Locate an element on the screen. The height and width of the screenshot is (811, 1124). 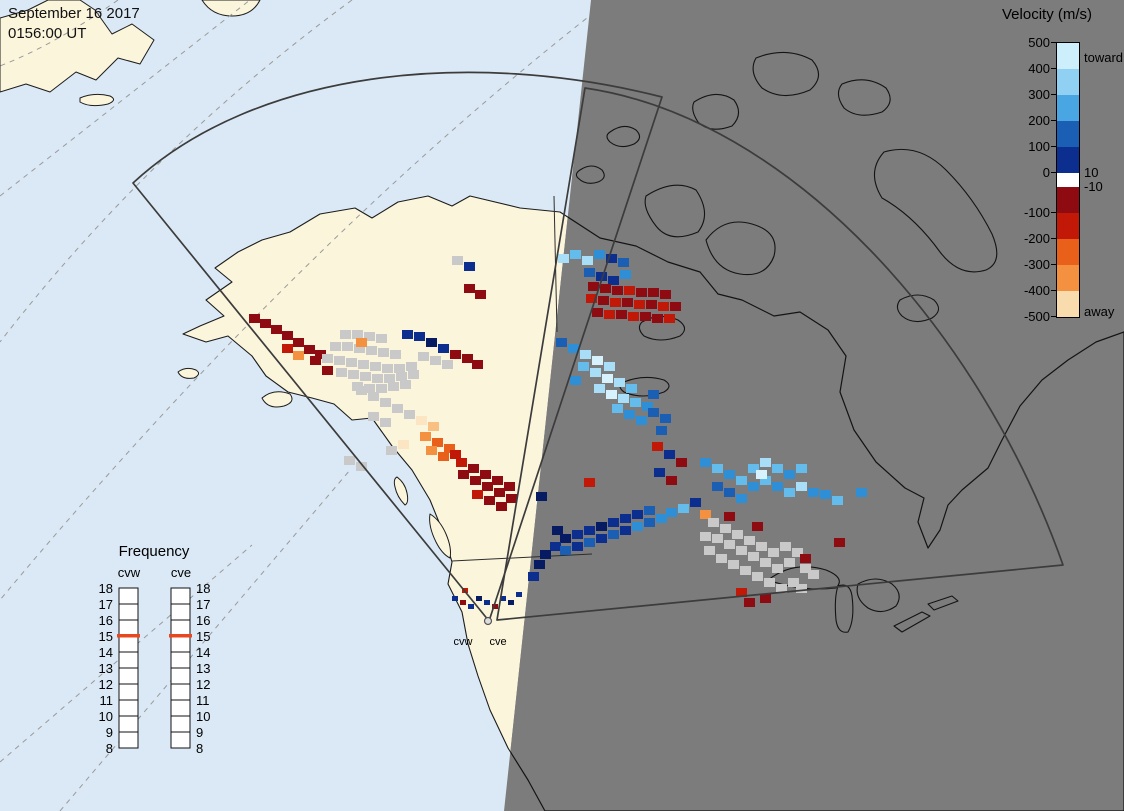
colorbar-tick-label: -300 is located at coordinates (1036, 264).